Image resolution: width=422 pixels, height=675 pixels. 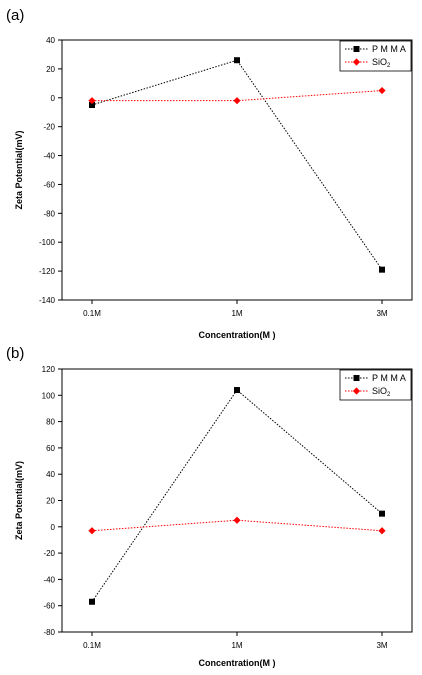 I want to click on y-tick-label: -100, so click(x=47, y=242).